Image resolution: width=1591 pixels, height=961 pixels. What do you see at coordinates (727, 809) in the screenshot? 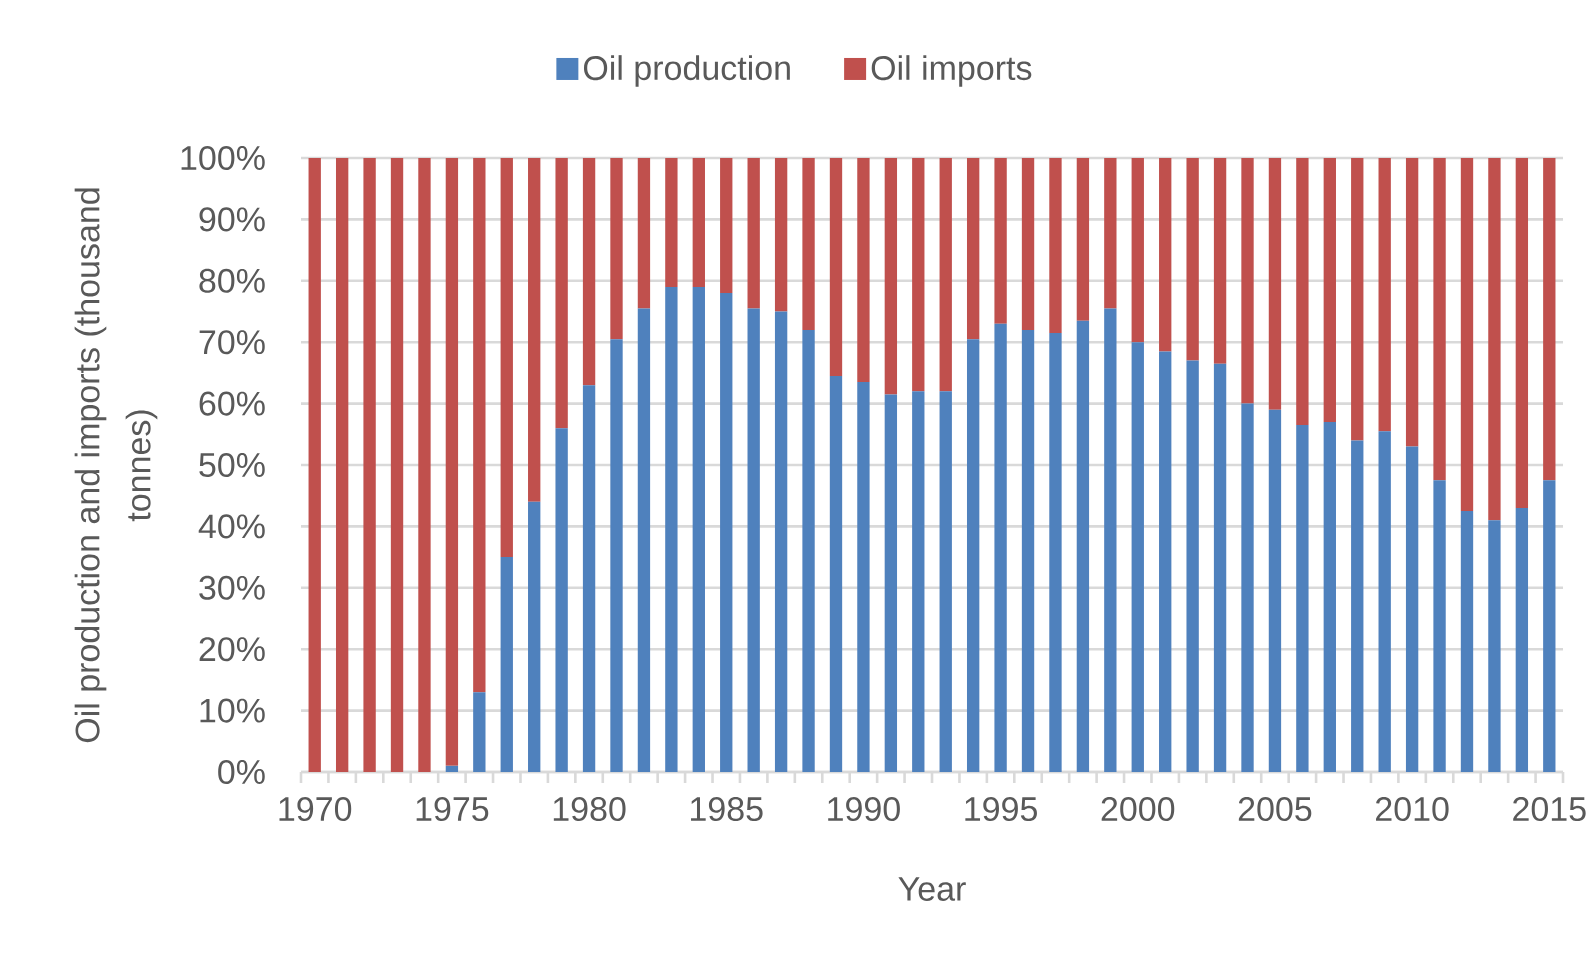
I see `x-tick-label: 1985` at bounding box center [727, 809].